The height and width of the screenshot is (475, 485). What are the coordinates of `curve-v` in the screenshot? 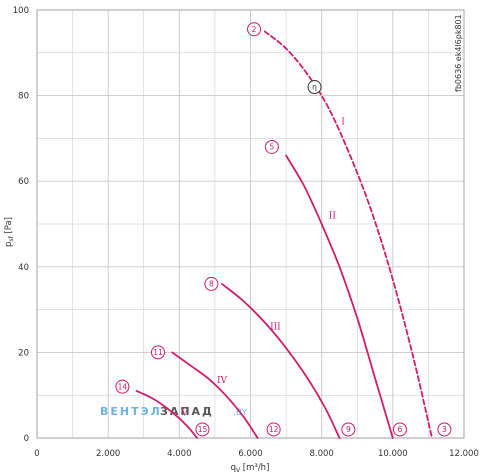 It's located at (166, 414).